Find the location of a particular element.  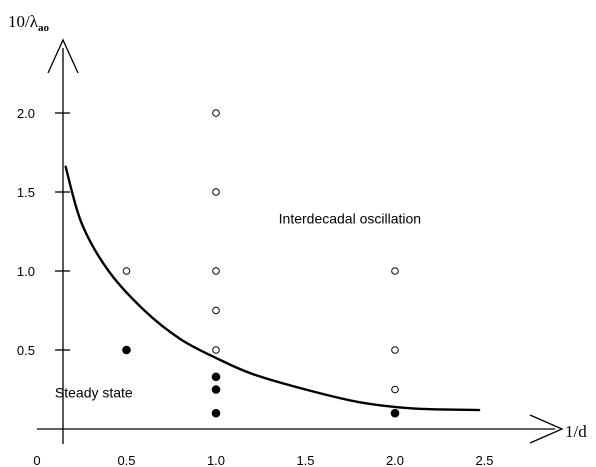

x-axis-title: 1/d is located at coordinates (576, 431).